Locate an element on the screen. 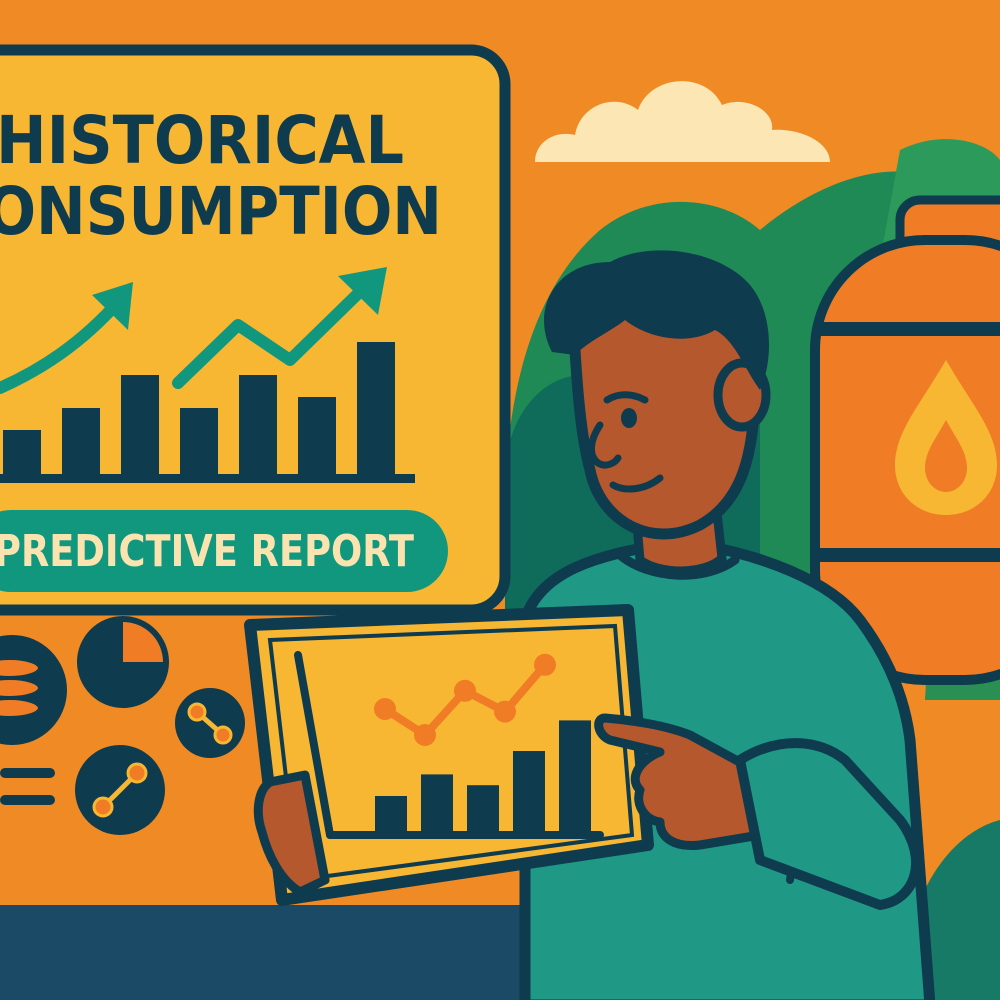 The height and width of the screenshot is (1000, 1000). tablet-bar-chart is located at coordinates (483, 776).